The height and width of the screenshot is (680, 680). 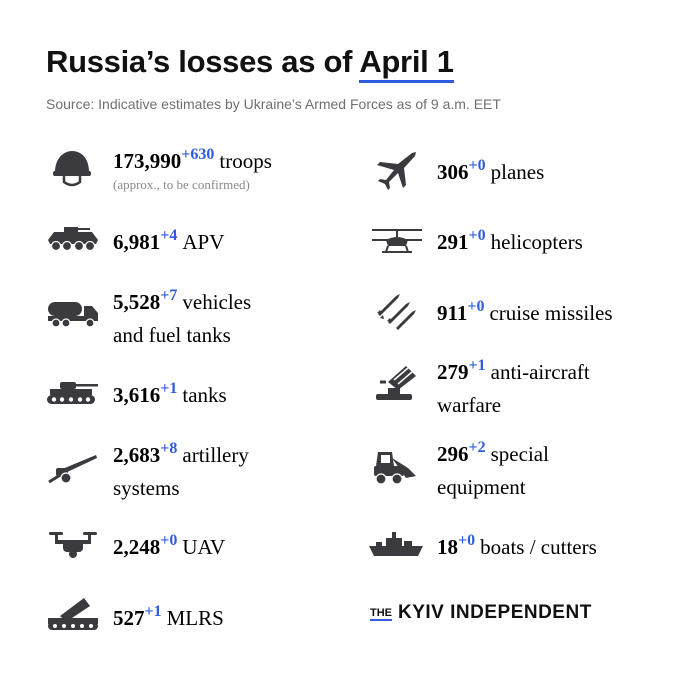 I want to click on special-value: 296, so click(x=453, y=454).